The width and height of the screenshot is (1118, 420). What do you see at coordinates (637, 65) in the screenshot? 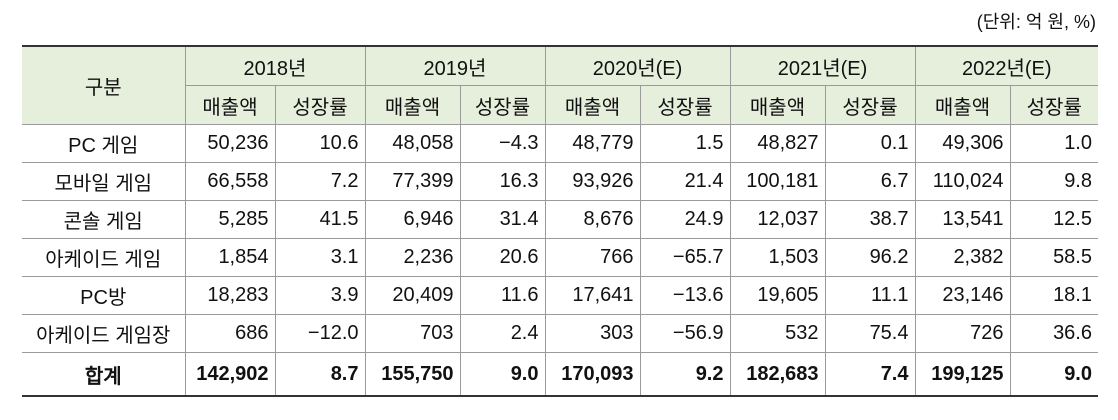
I see `year-header: 2020년(E)` at bounding box center [637, 65].